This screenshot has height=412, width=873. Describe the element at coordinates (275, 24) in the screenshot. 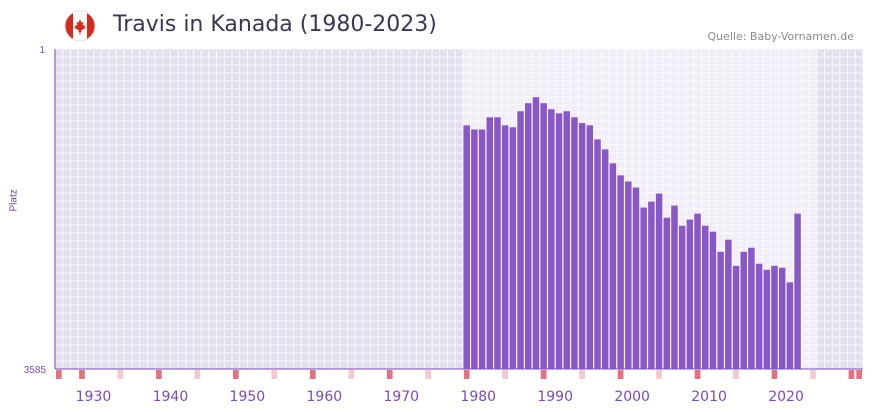

I see `page-title: Travis in Kanada (1980-2023)` at that location.